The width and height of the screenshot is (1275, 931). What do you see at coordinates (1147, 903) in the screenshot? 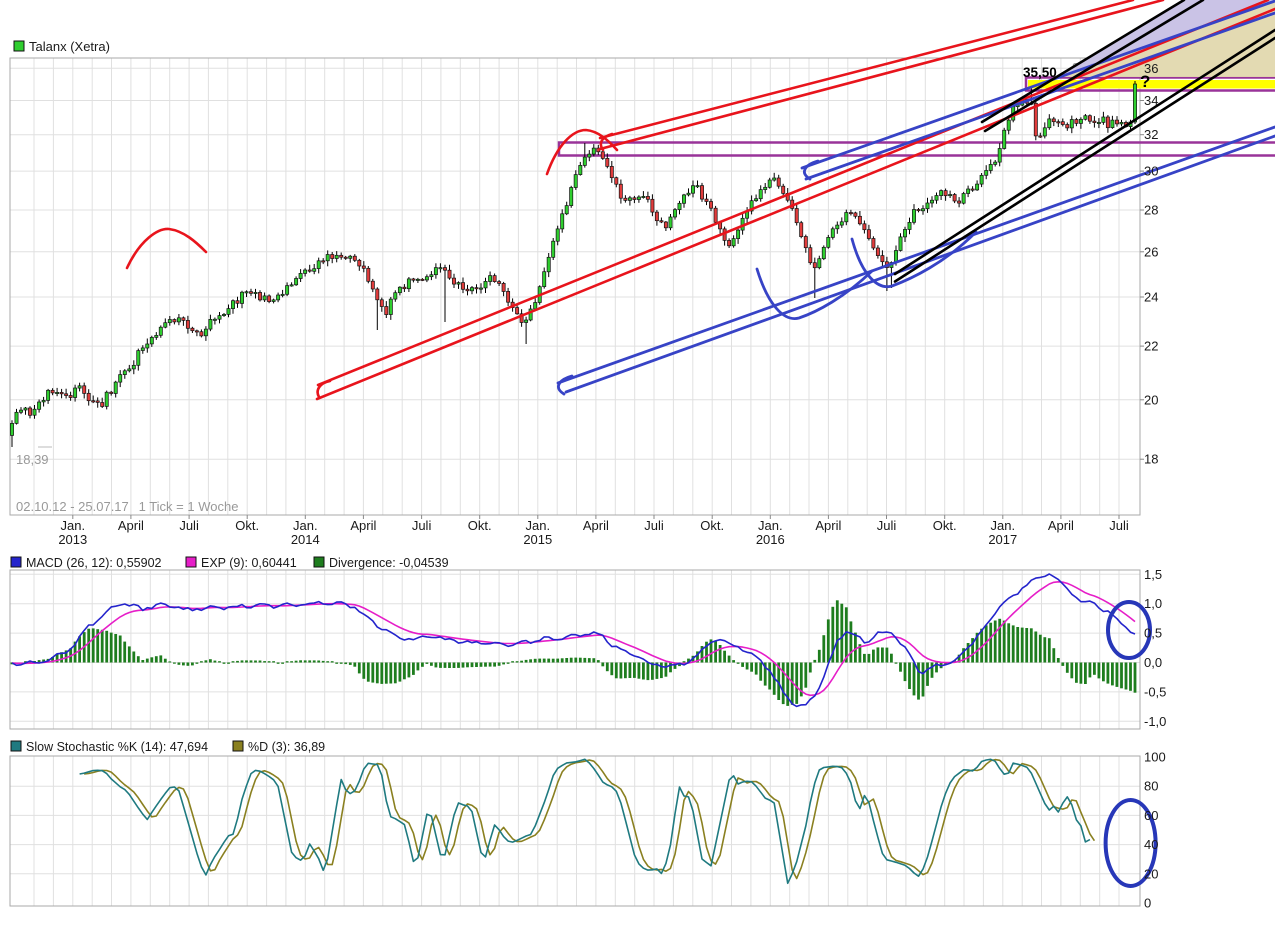
I see `svg-text: 0` at bounding box center [1147, 903].